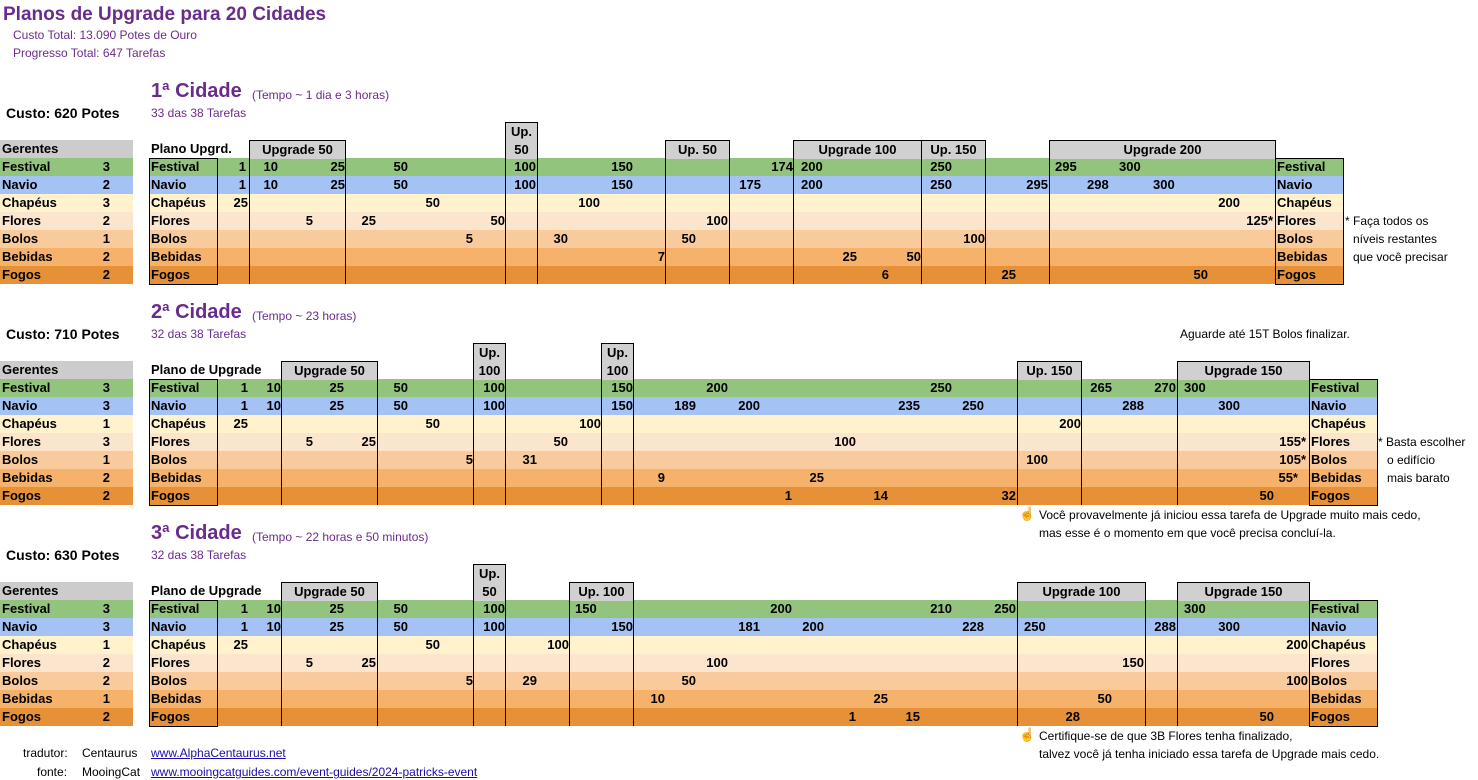  I want to click on city3-festival-value: 50, so click(400, 608).